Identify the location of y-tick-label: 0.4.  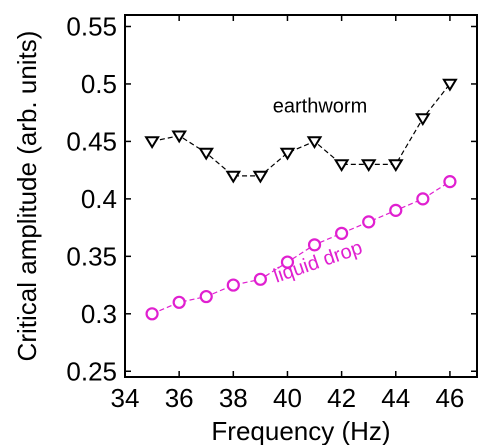
(99, 199).